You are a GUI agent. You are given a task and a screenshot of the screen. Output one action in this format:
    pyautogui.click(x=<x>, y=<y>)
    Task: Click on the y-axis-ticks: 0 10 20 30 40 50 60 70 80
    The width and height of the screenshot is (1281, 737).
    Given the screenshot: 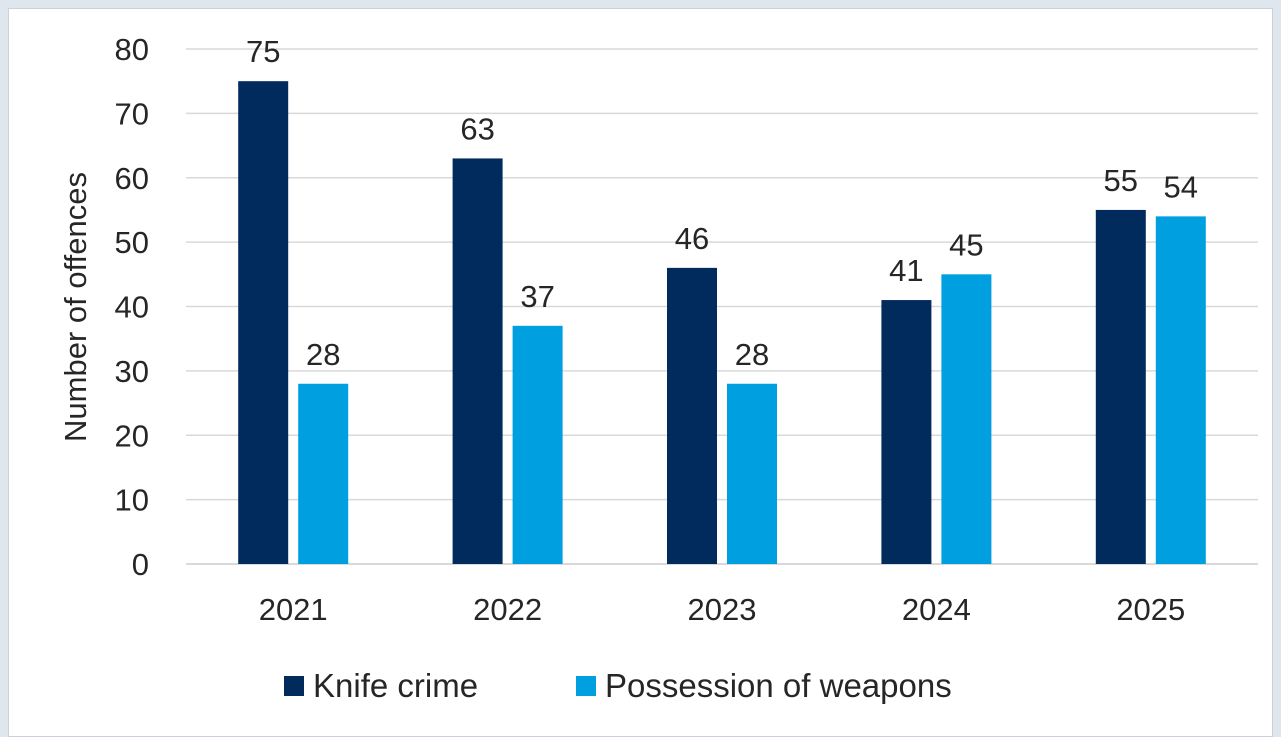 What is the action you would take?
    pyautogui.click(x=132, y=307)
    